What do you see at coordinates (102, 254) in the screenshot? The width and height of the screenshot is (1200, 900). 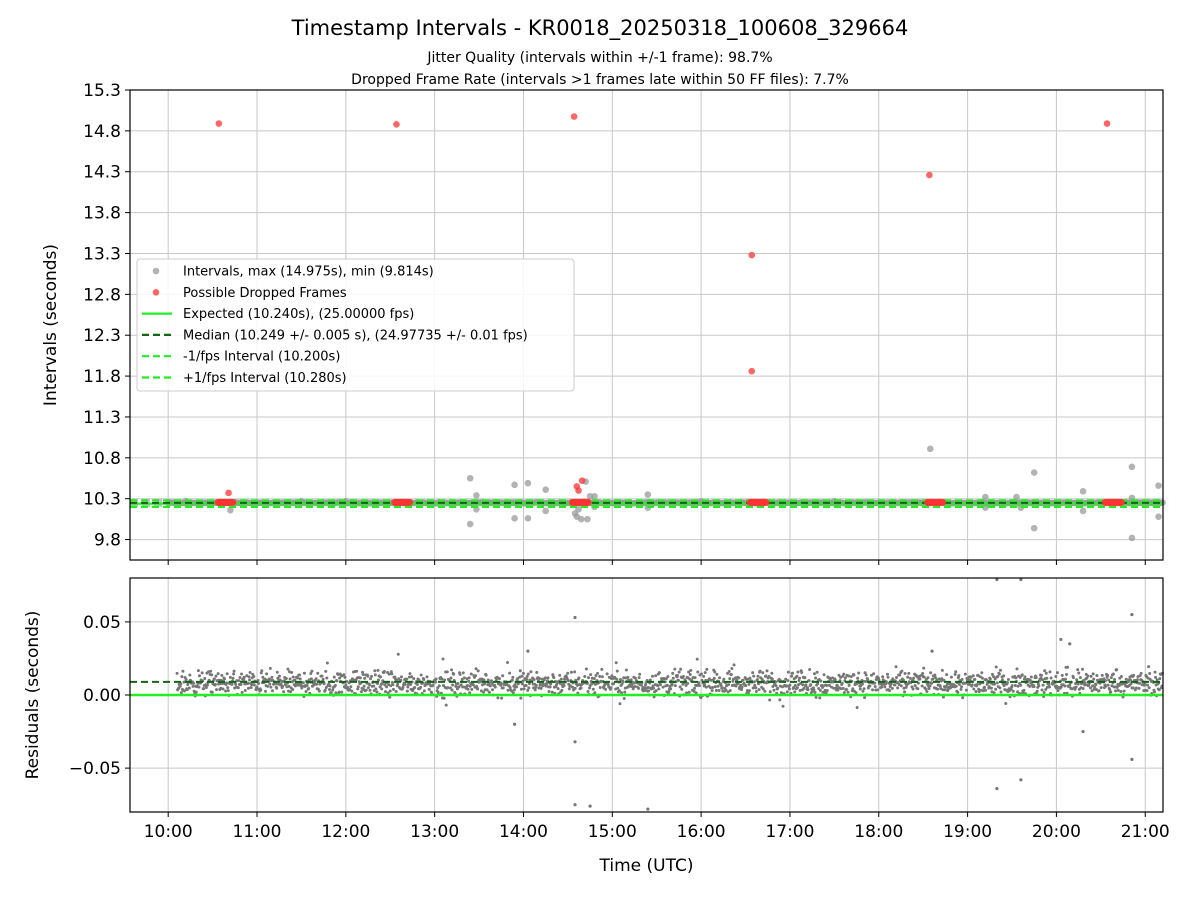 I see `y-tick-label: 13.3` at bounding box center [102, 254].